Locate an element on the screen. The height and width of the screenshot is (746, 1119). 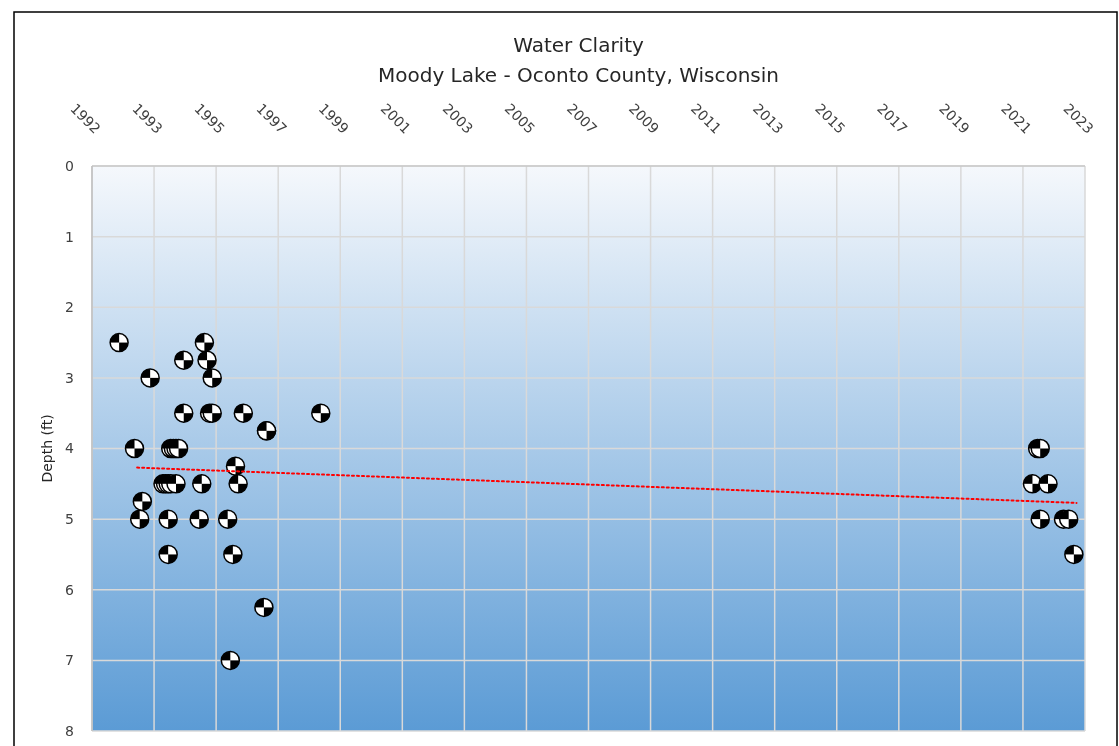
y-axis-title: Depth (ft) is located at coordinates (47, 448).